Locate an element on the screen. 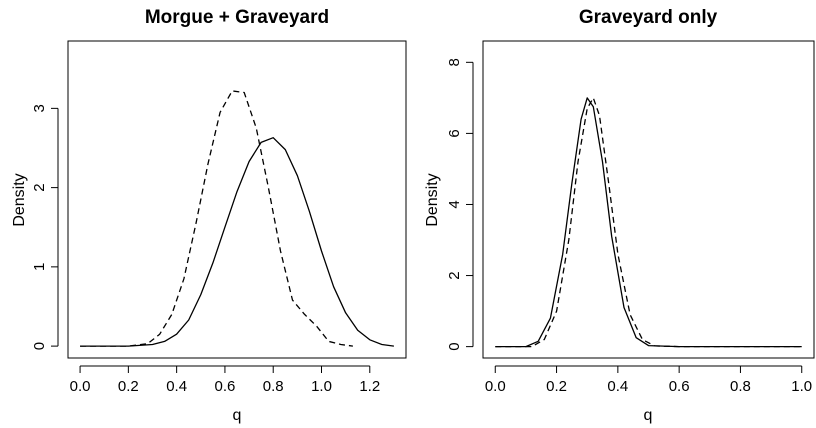 This screenshot has width=816, height=428. x-axis-ticks: 0.0 0.2 0.4 0.6 0.8 1.0 1.2 is located at coordinates (225, 380).